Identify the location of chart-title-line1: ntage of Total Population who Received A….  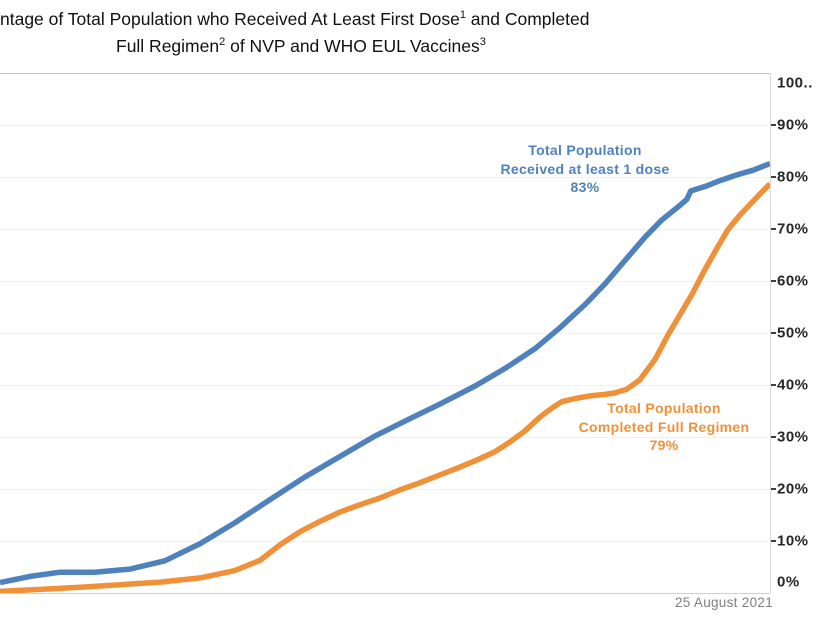
(415, 19).